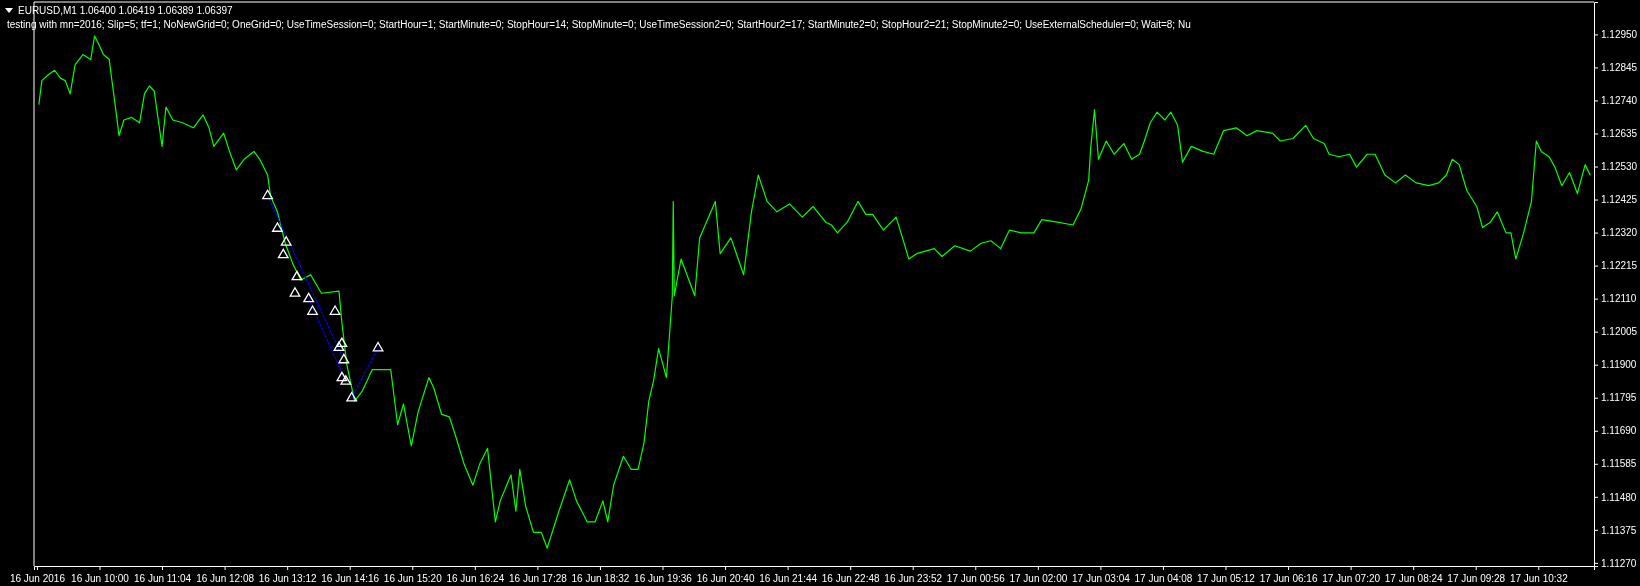 The height and width of the screenshot is (586, 1640). I want to click on x-tick-label: 16 Jun 12:08, so click(225, 578).